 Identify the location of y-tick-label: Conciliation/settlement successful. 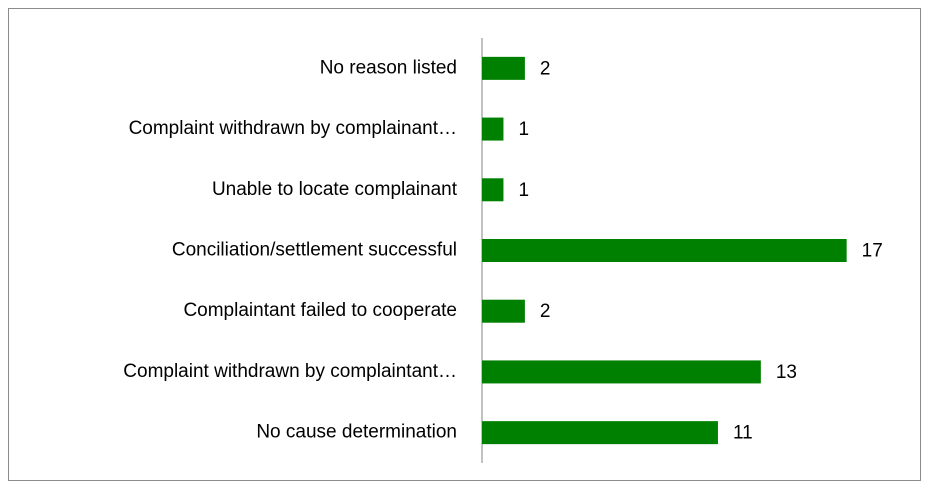
(314, 250).